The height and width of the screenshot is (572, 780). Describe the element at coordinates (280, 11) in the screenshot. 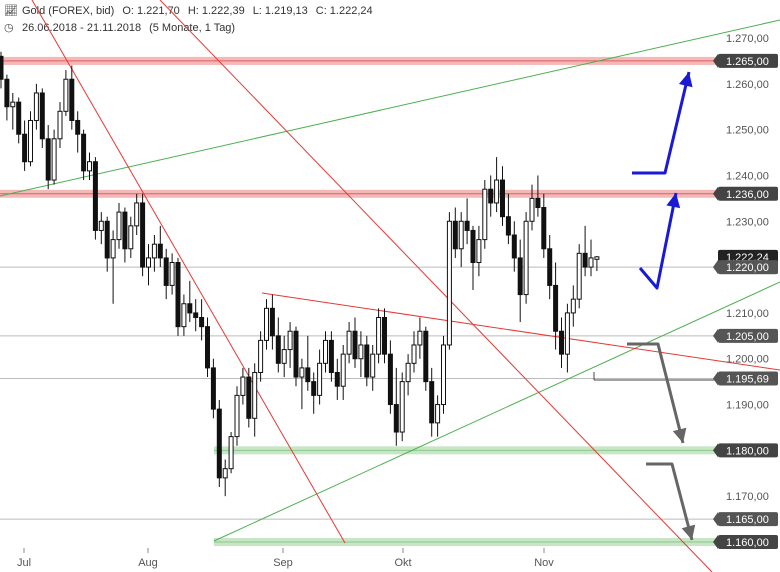

I see `low-value: L: 1.219,13` at that location.